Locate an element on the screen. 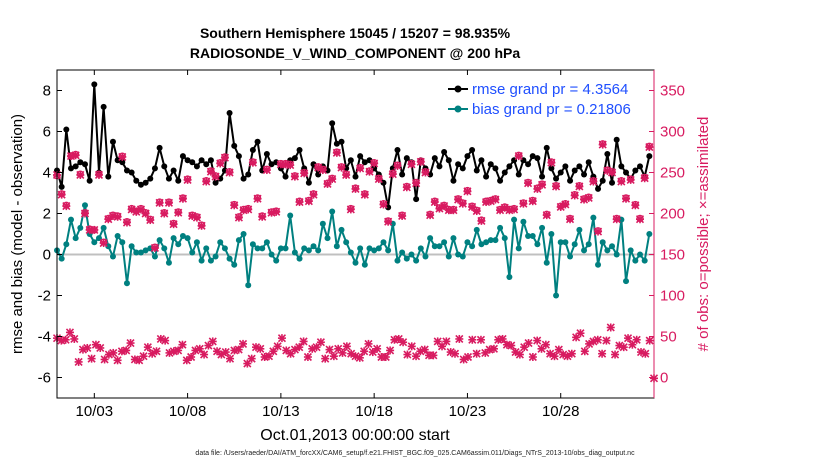 This screenshot has width=830, height=470. y2-tick-label: 250 is located at coordinates (672, 173).